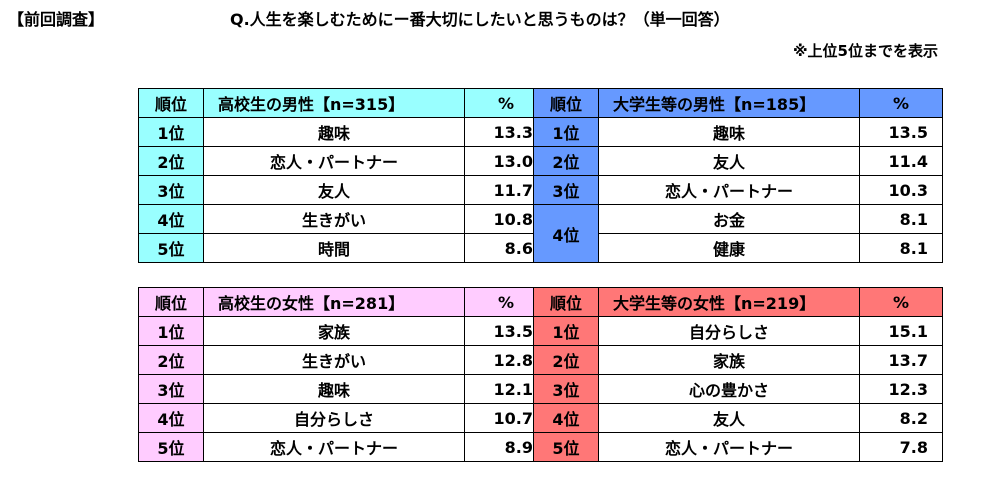 The height and width of the screenshot is (492, 1000). Describe the element at coordinates (729, 389) in the screenshot. I see `item-cell: 心の豊かさ` at that location.